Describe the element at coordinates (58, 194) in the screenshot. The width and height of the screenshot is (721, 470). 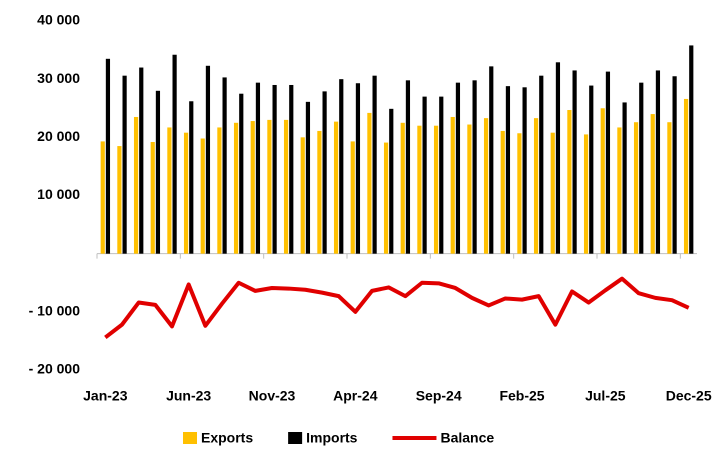
I see `y-tick-label: 10 000` at that location.